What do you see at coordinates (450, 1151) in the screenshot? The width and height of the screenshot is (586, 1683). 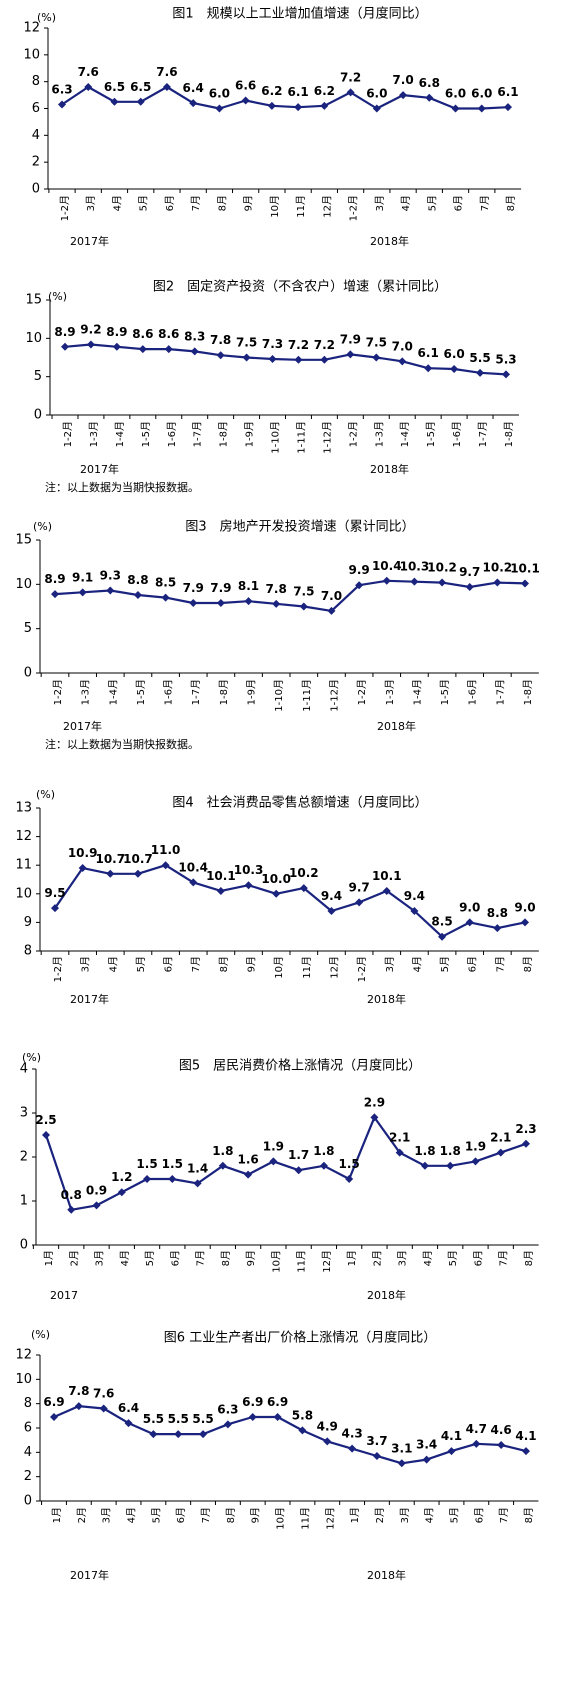 I see `data-label: 1.8` at bounding box center [450, 1151].